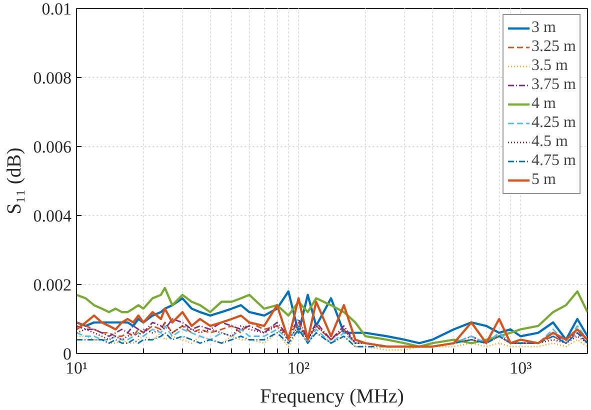  What do you see at coordinates (554, 123) in the screenshot?
I see `legend-label: 4.25 m` at bounding box center [554, 123].